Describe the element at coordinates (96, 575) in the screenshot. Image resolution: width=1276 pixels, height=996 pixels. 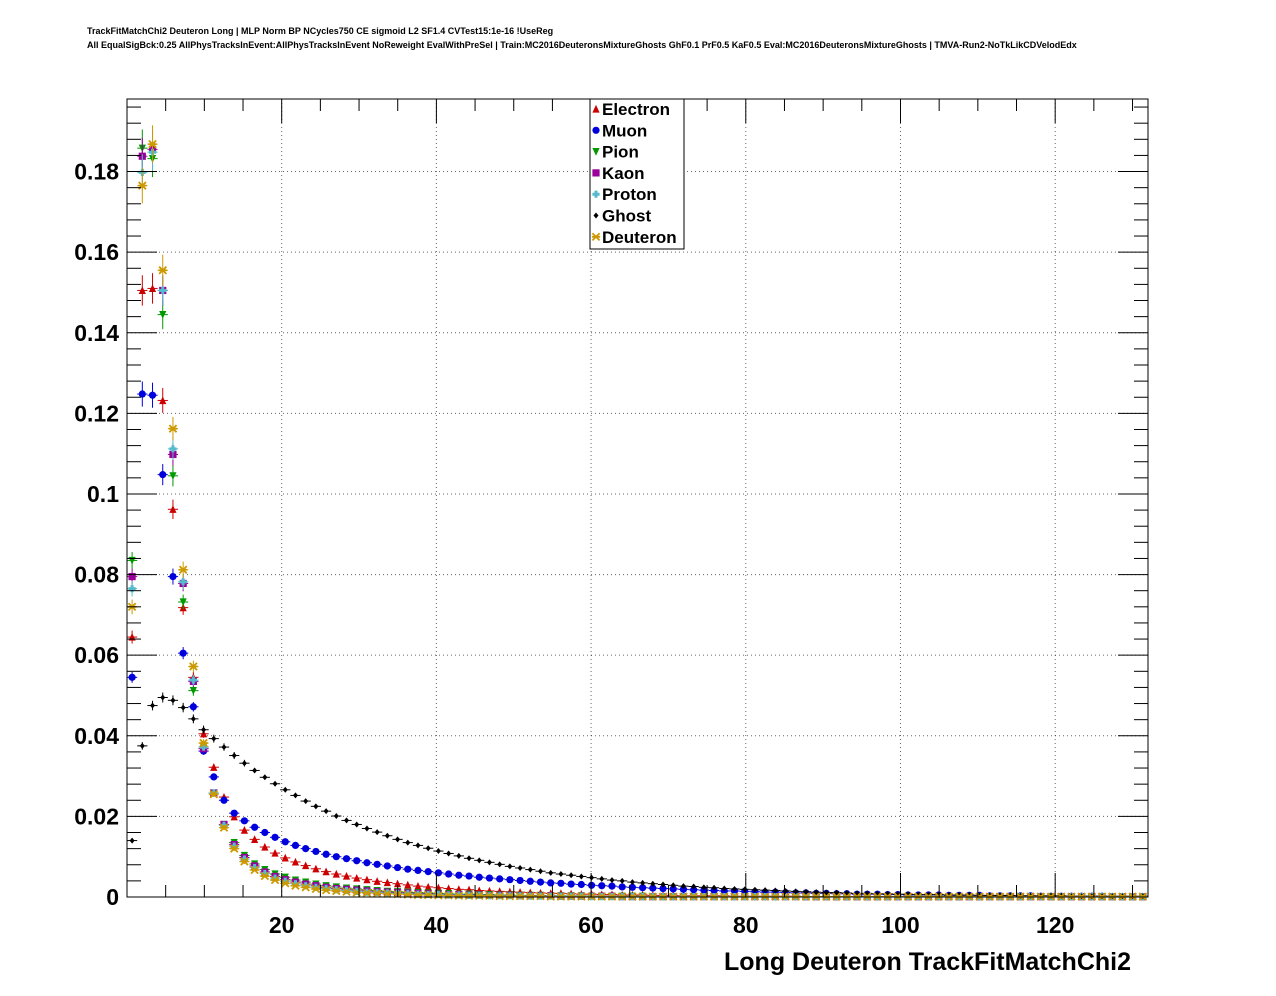
I see `y-tick-label: 0.08` at that location.